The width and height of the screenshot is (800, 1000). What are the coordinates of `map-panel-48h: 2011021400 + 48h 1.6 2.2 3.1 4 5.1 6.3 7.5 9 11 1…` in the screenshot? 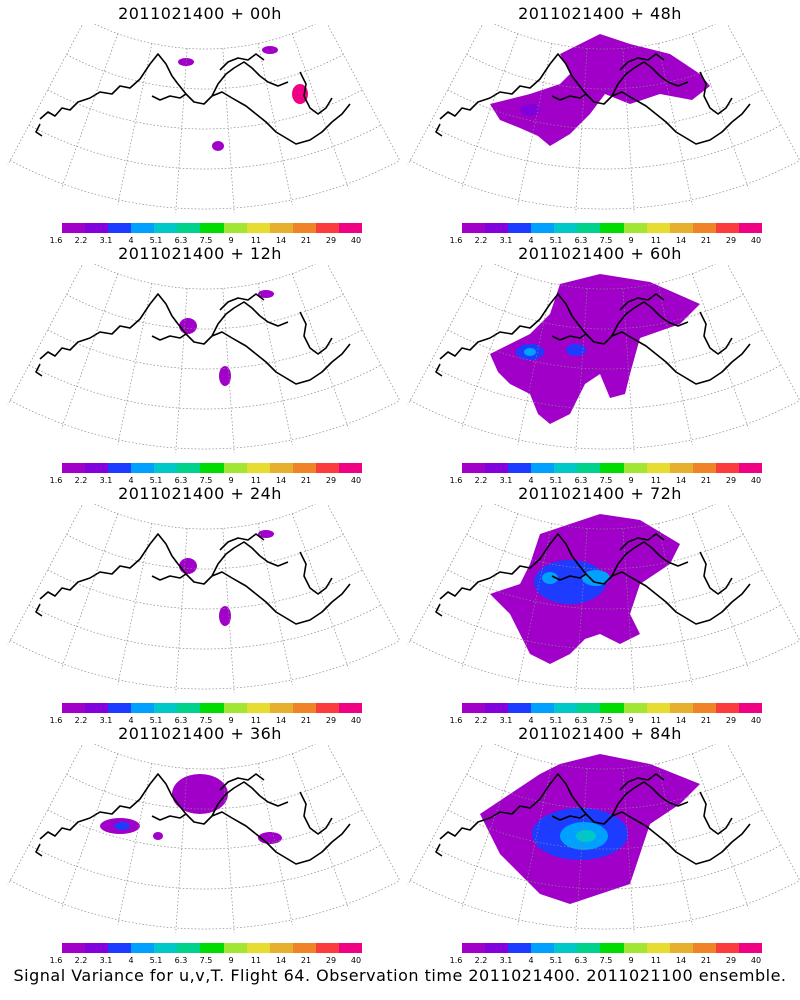 It's located at (600, 122).